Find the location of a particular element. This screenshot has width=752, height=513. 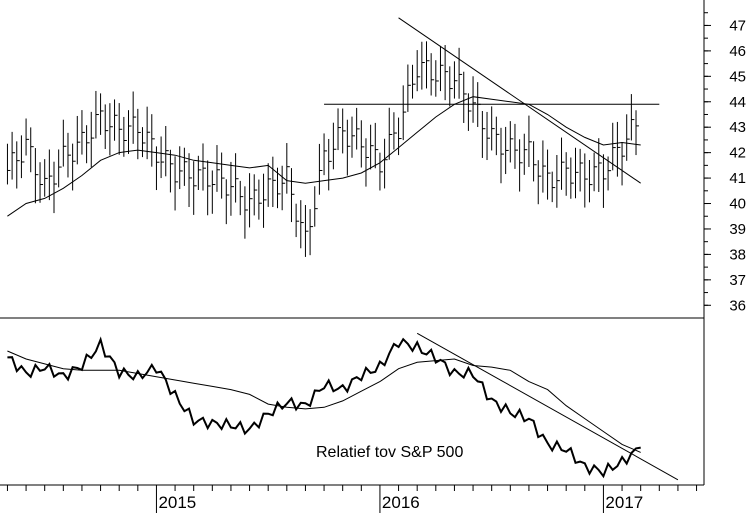

x-tick-label: 2017 is located at coordinates (624, 502).